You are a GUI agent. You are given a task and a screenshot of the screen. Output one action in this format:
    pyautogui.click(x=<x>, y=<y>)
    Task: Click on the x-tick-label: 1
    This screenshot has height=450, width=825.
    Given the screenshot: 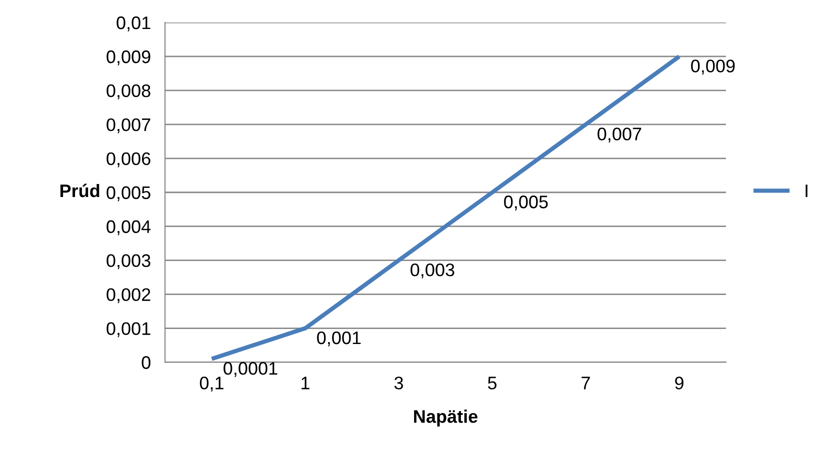 What is the action you would take?
    pyautogui.click(x=306, y=383)
    